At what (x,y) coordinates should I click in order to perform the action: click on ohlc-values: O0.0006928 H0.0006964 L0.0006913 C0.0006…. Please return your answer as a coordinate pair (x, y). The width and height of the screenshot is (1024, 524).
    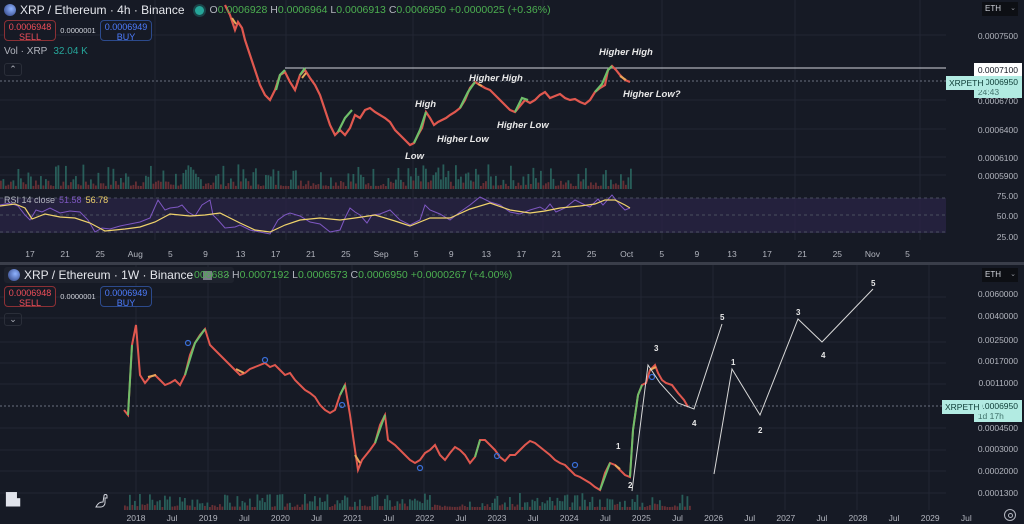
    Looking at the image, I should click on (380, 10).